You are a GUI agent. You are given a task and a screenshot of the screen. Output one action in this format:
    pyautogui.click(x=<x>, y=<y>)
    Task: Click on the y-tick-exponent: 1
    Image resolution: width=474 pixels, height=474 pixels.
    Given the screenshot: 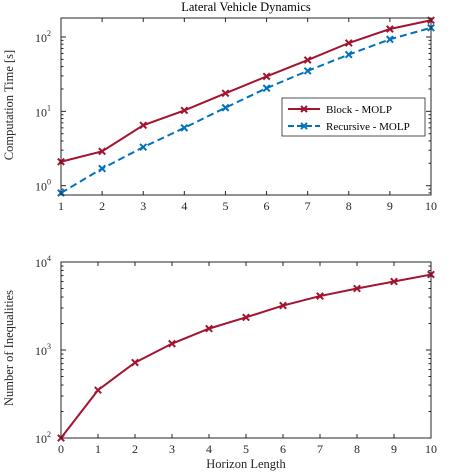 What is the action you would take?
    pyautogui.click(x=49, y=107)
    